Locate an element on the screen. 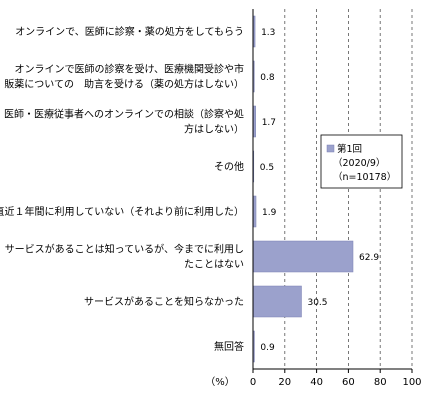 The image size is (435, 411). category-label-7: 無回答 is located at coordinates (229, 346).